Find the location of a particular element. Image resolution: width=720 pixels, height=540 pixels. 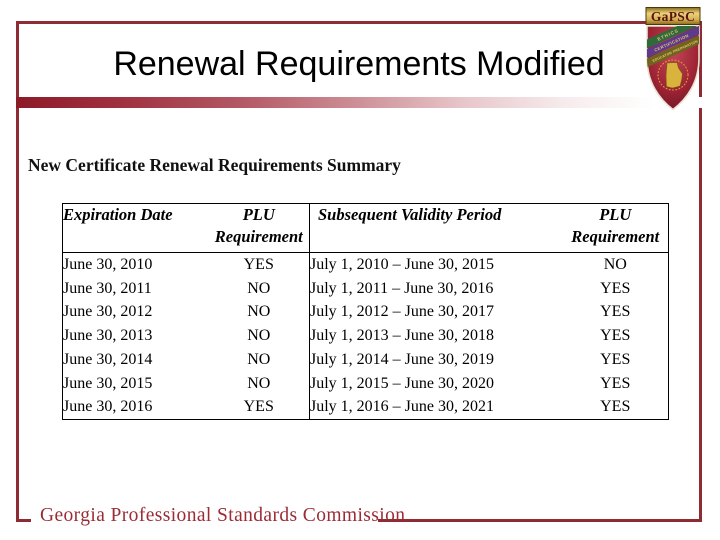

logo-banner-text: GaPSC is located at coordinates (673, 16).